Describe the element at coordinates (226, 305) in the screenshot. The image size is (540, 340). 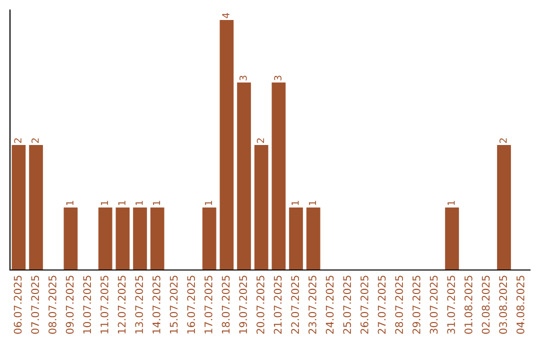
I see `x-tick-label: 18.07.2025` at that location.